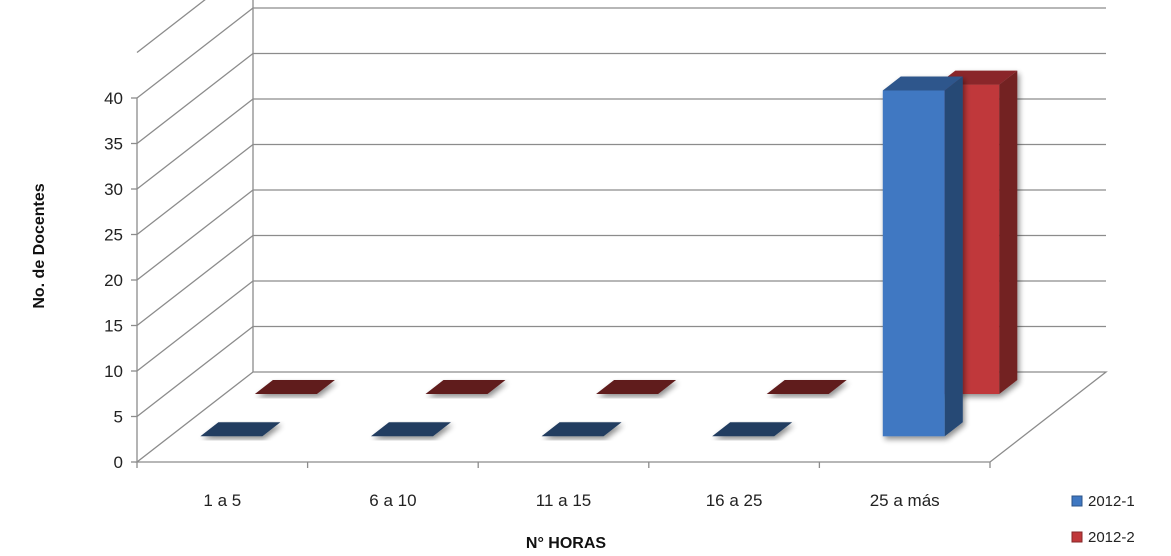 Image resolution: width=1171 pixels, height=556 pixels. What do you see at coordinates (734, 500) in the screenshot?
I see `x-category-label: 16 a 25` at bounding box center [734, 500].